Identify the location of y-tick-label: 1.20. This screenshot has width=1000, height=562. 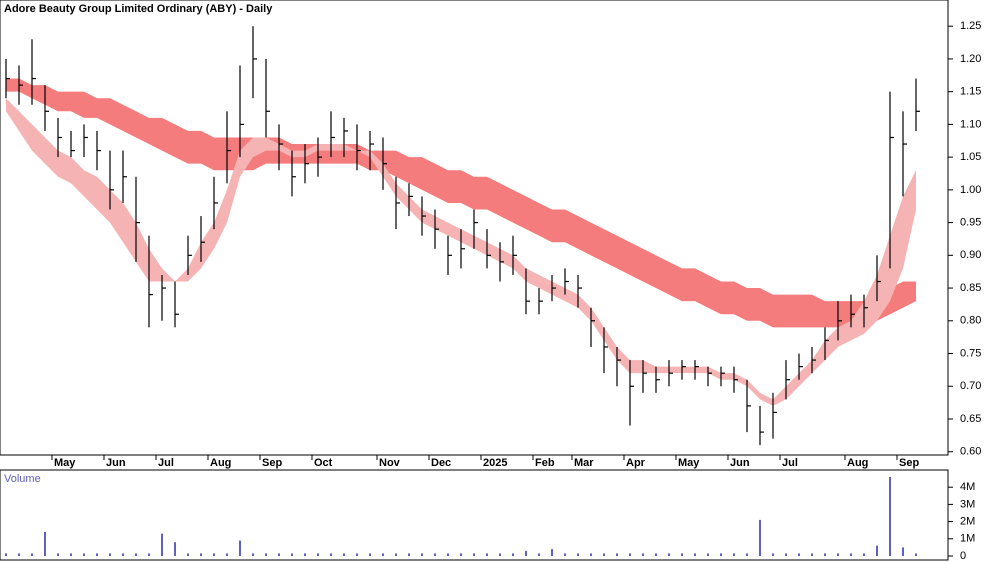
(970, 59).